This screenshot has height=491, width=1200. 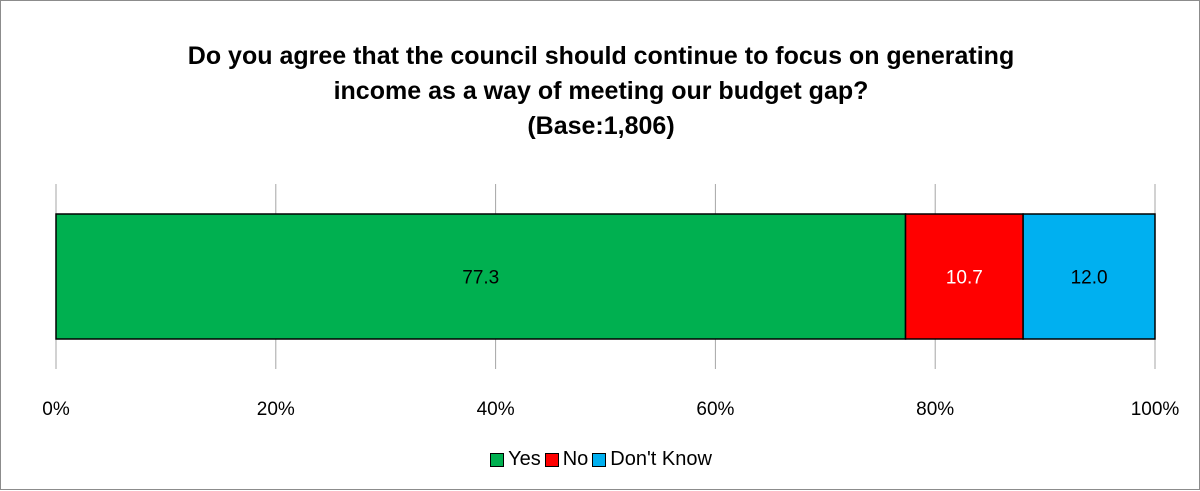 I want to click on legend-label-yes: Yes, so click(x=524, y=459).